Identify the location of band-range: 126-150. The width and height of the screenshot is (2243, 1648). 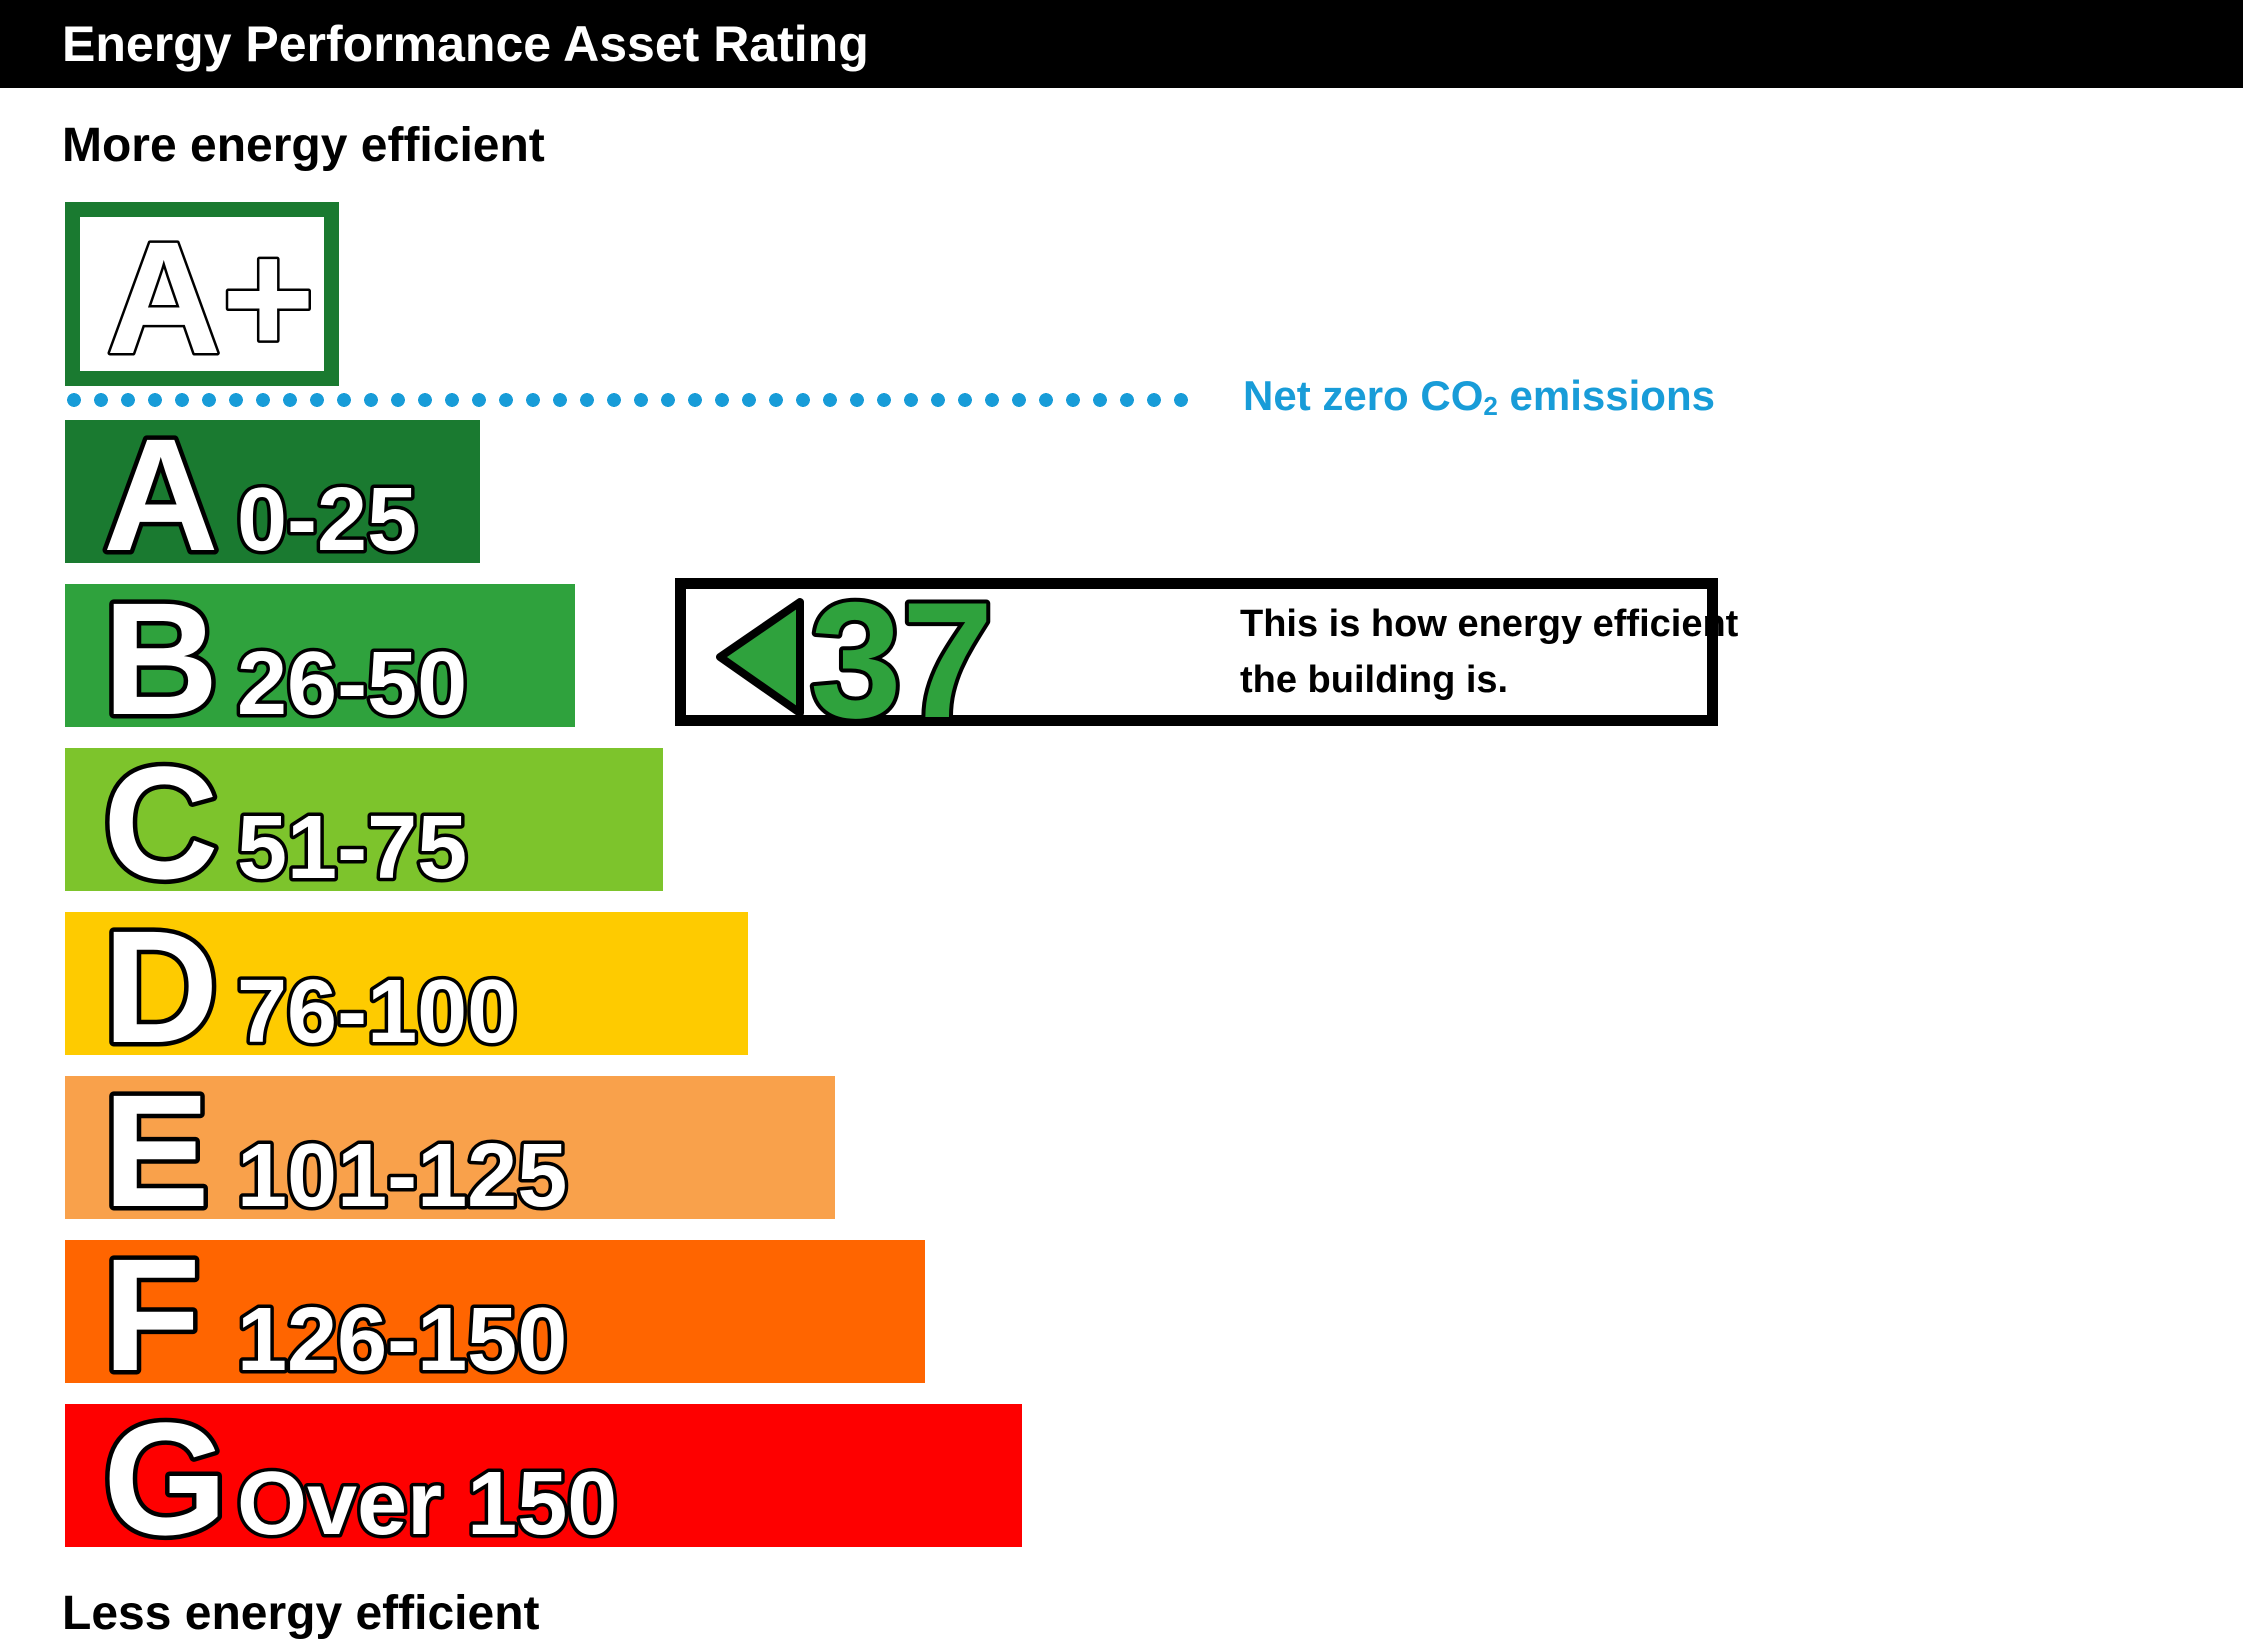
(402, 1340).